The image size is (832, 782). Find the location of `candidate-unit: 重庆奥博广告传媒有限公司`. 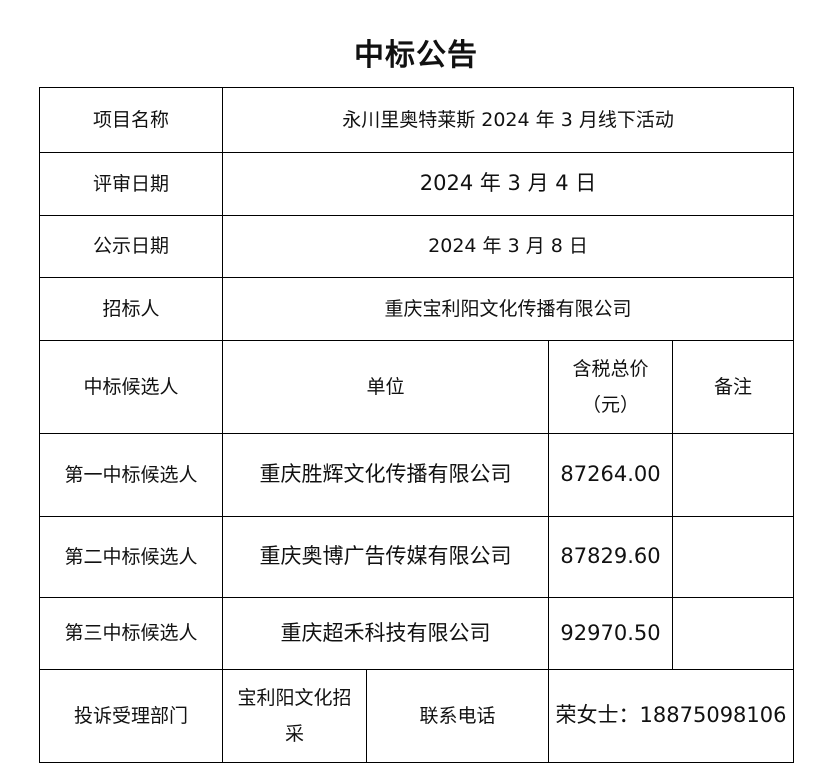

candidate-unit: 重庆奥博广告传媒有限公司 is located at coordinates (385, 557).